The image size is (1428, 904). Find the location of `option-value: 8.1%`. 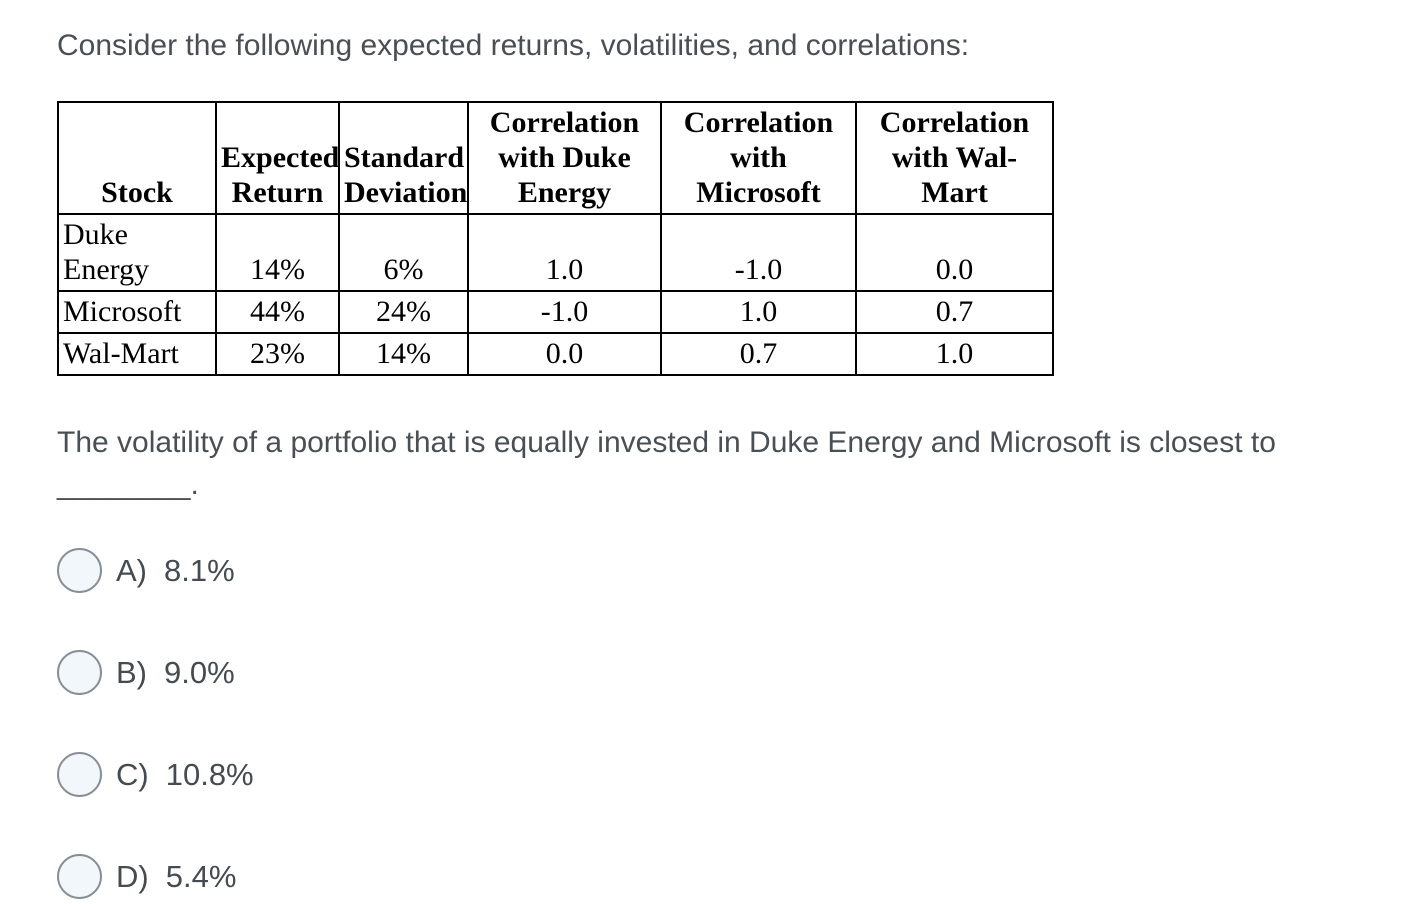

option-value: 8.1% is located at coordinates (199, 570).